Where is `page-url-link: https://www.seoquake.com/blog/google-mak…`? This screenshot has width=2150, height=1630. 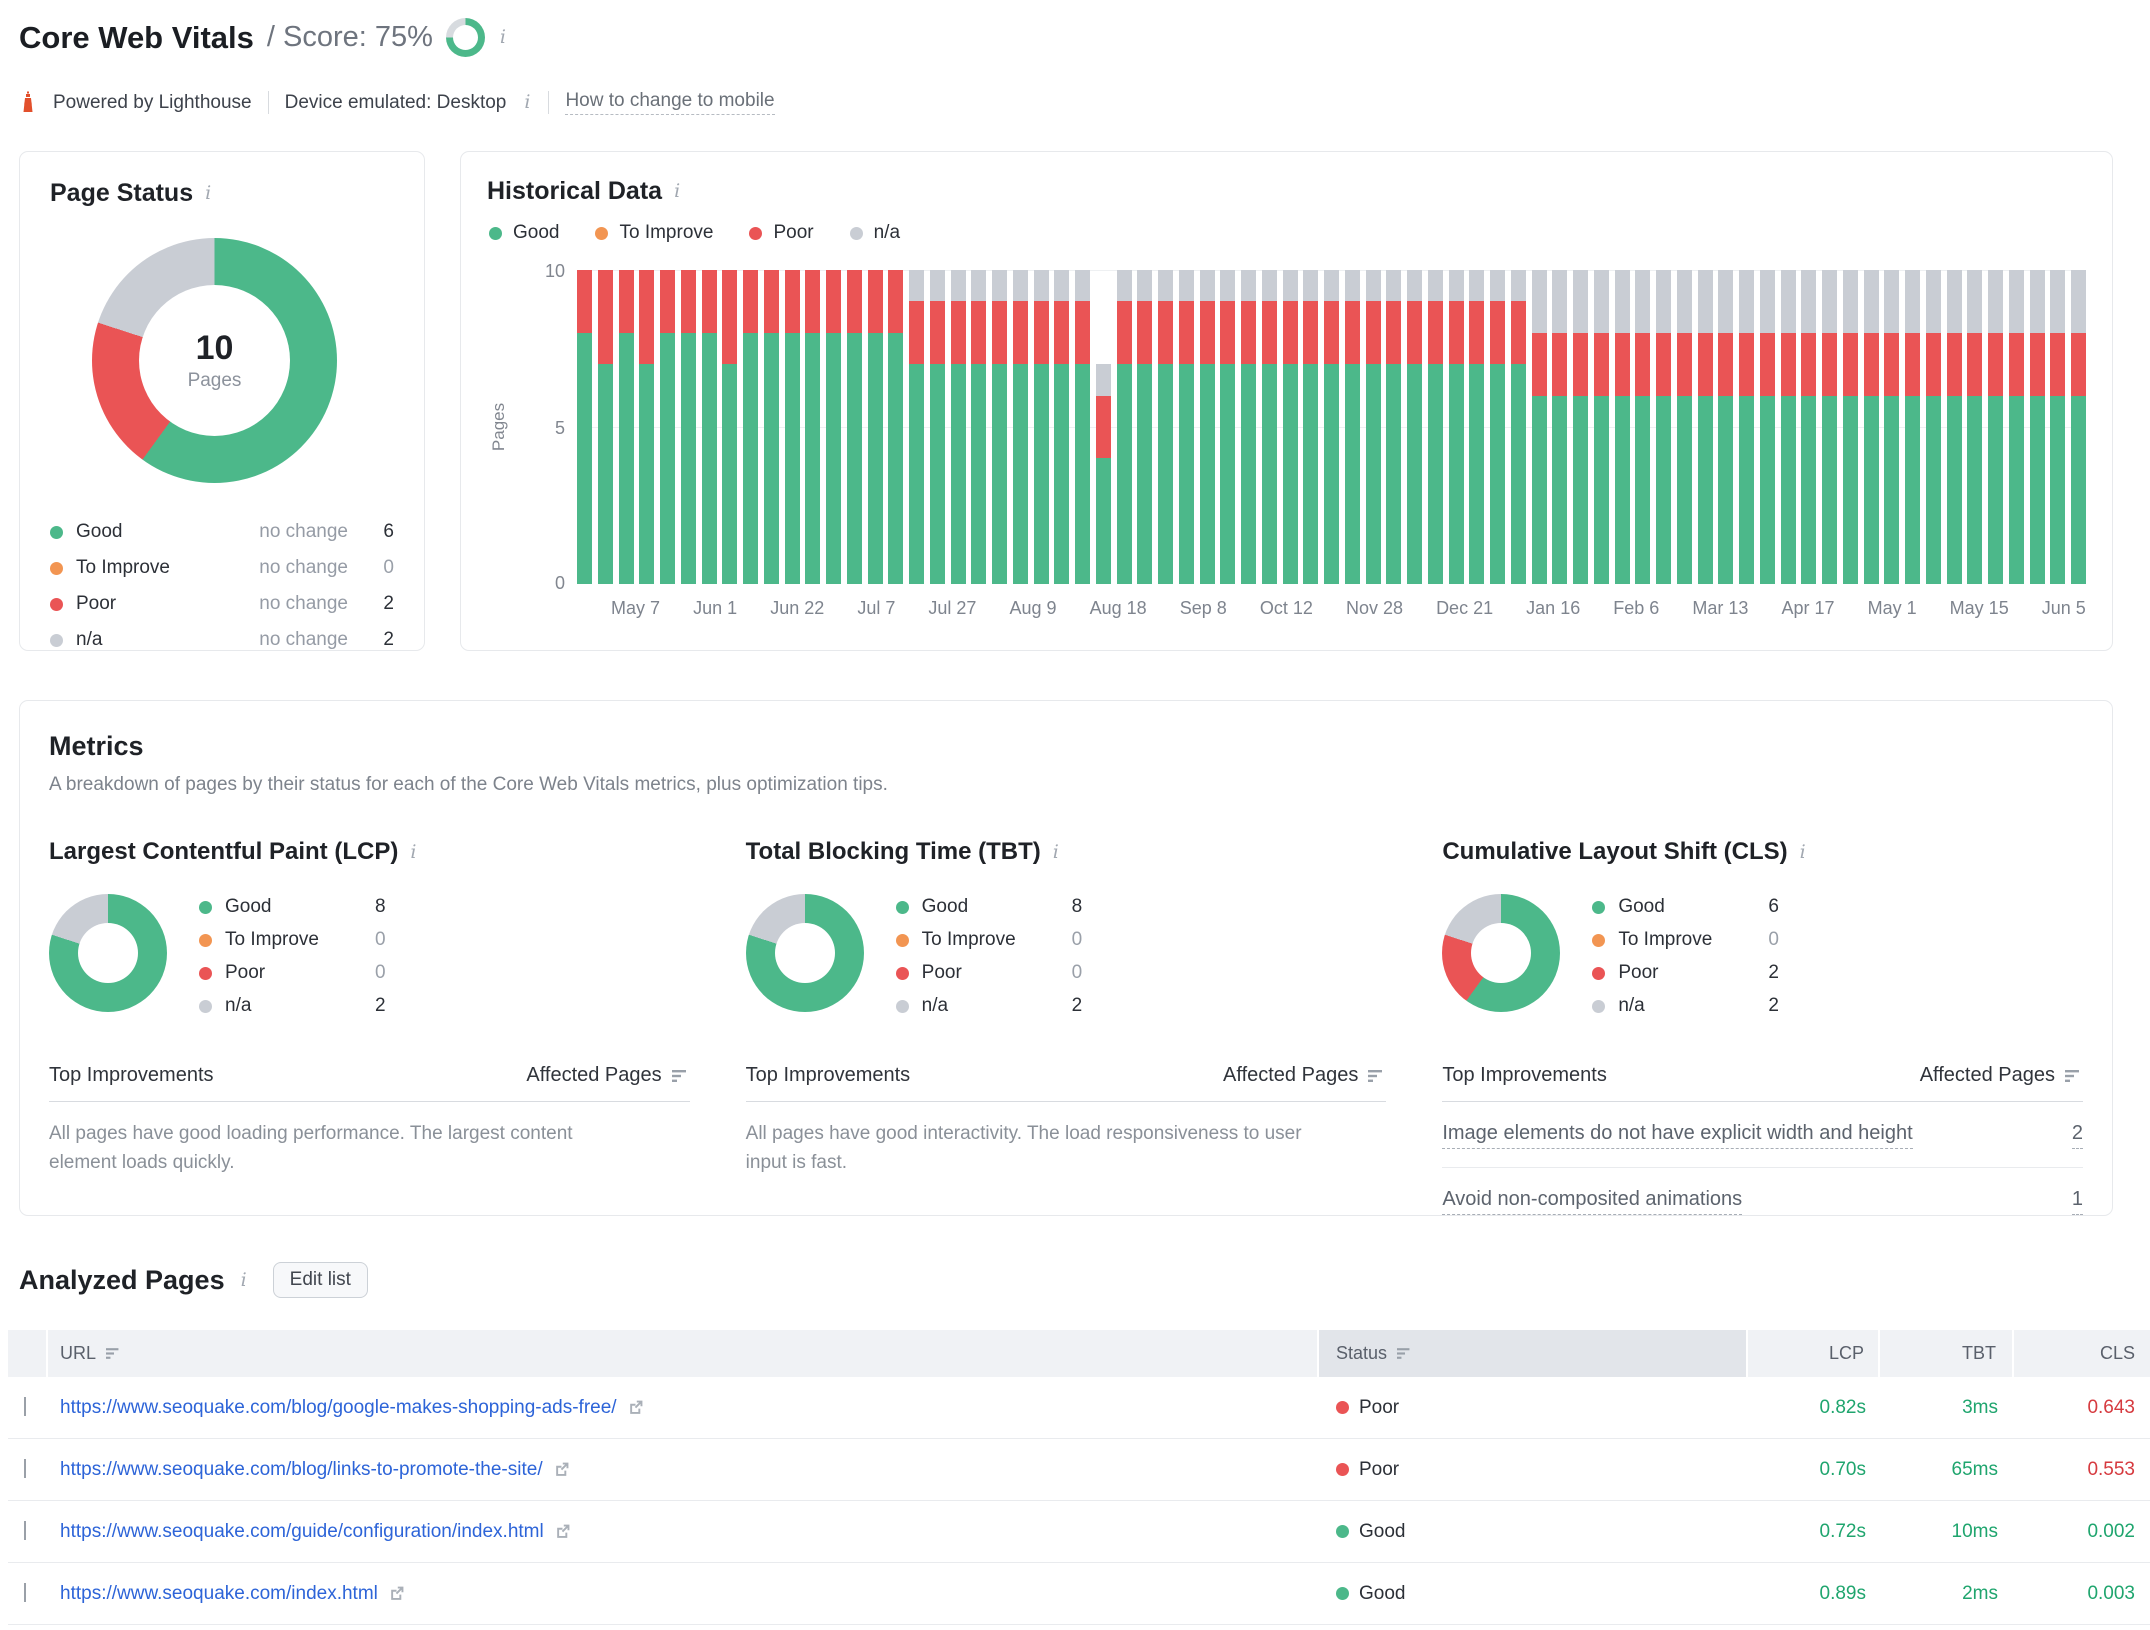 page-url-link: https://www.seoquake.com/blog/google-mak… is located at coordinates (338, 1407).